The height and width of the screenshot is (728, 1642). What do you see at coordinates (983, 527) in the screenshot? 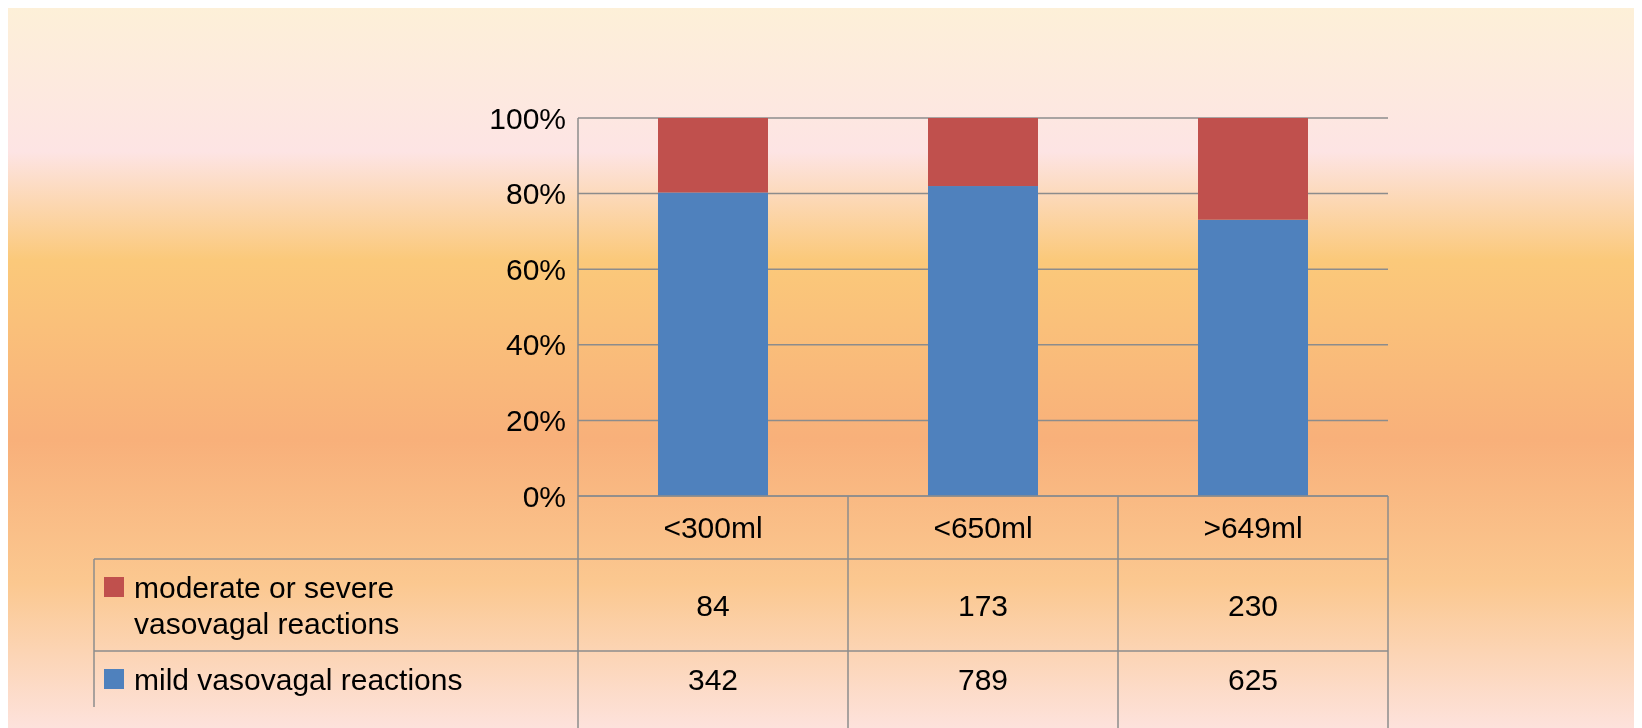
I see `x-tick-label: <650ml` at bounding box center [983, 527].